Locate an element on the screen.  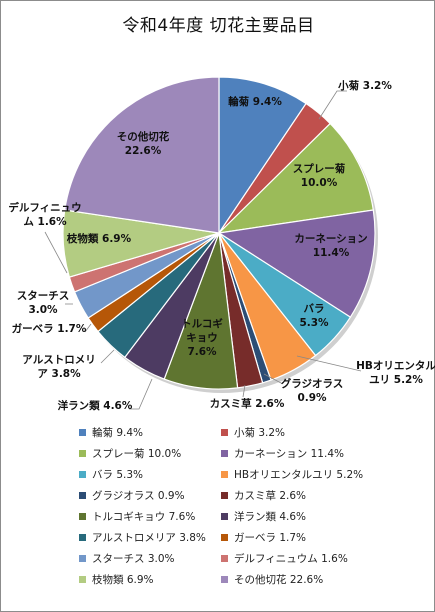
legend-label: 洋ラン類 4.6% is located at coordinates (270, 516).